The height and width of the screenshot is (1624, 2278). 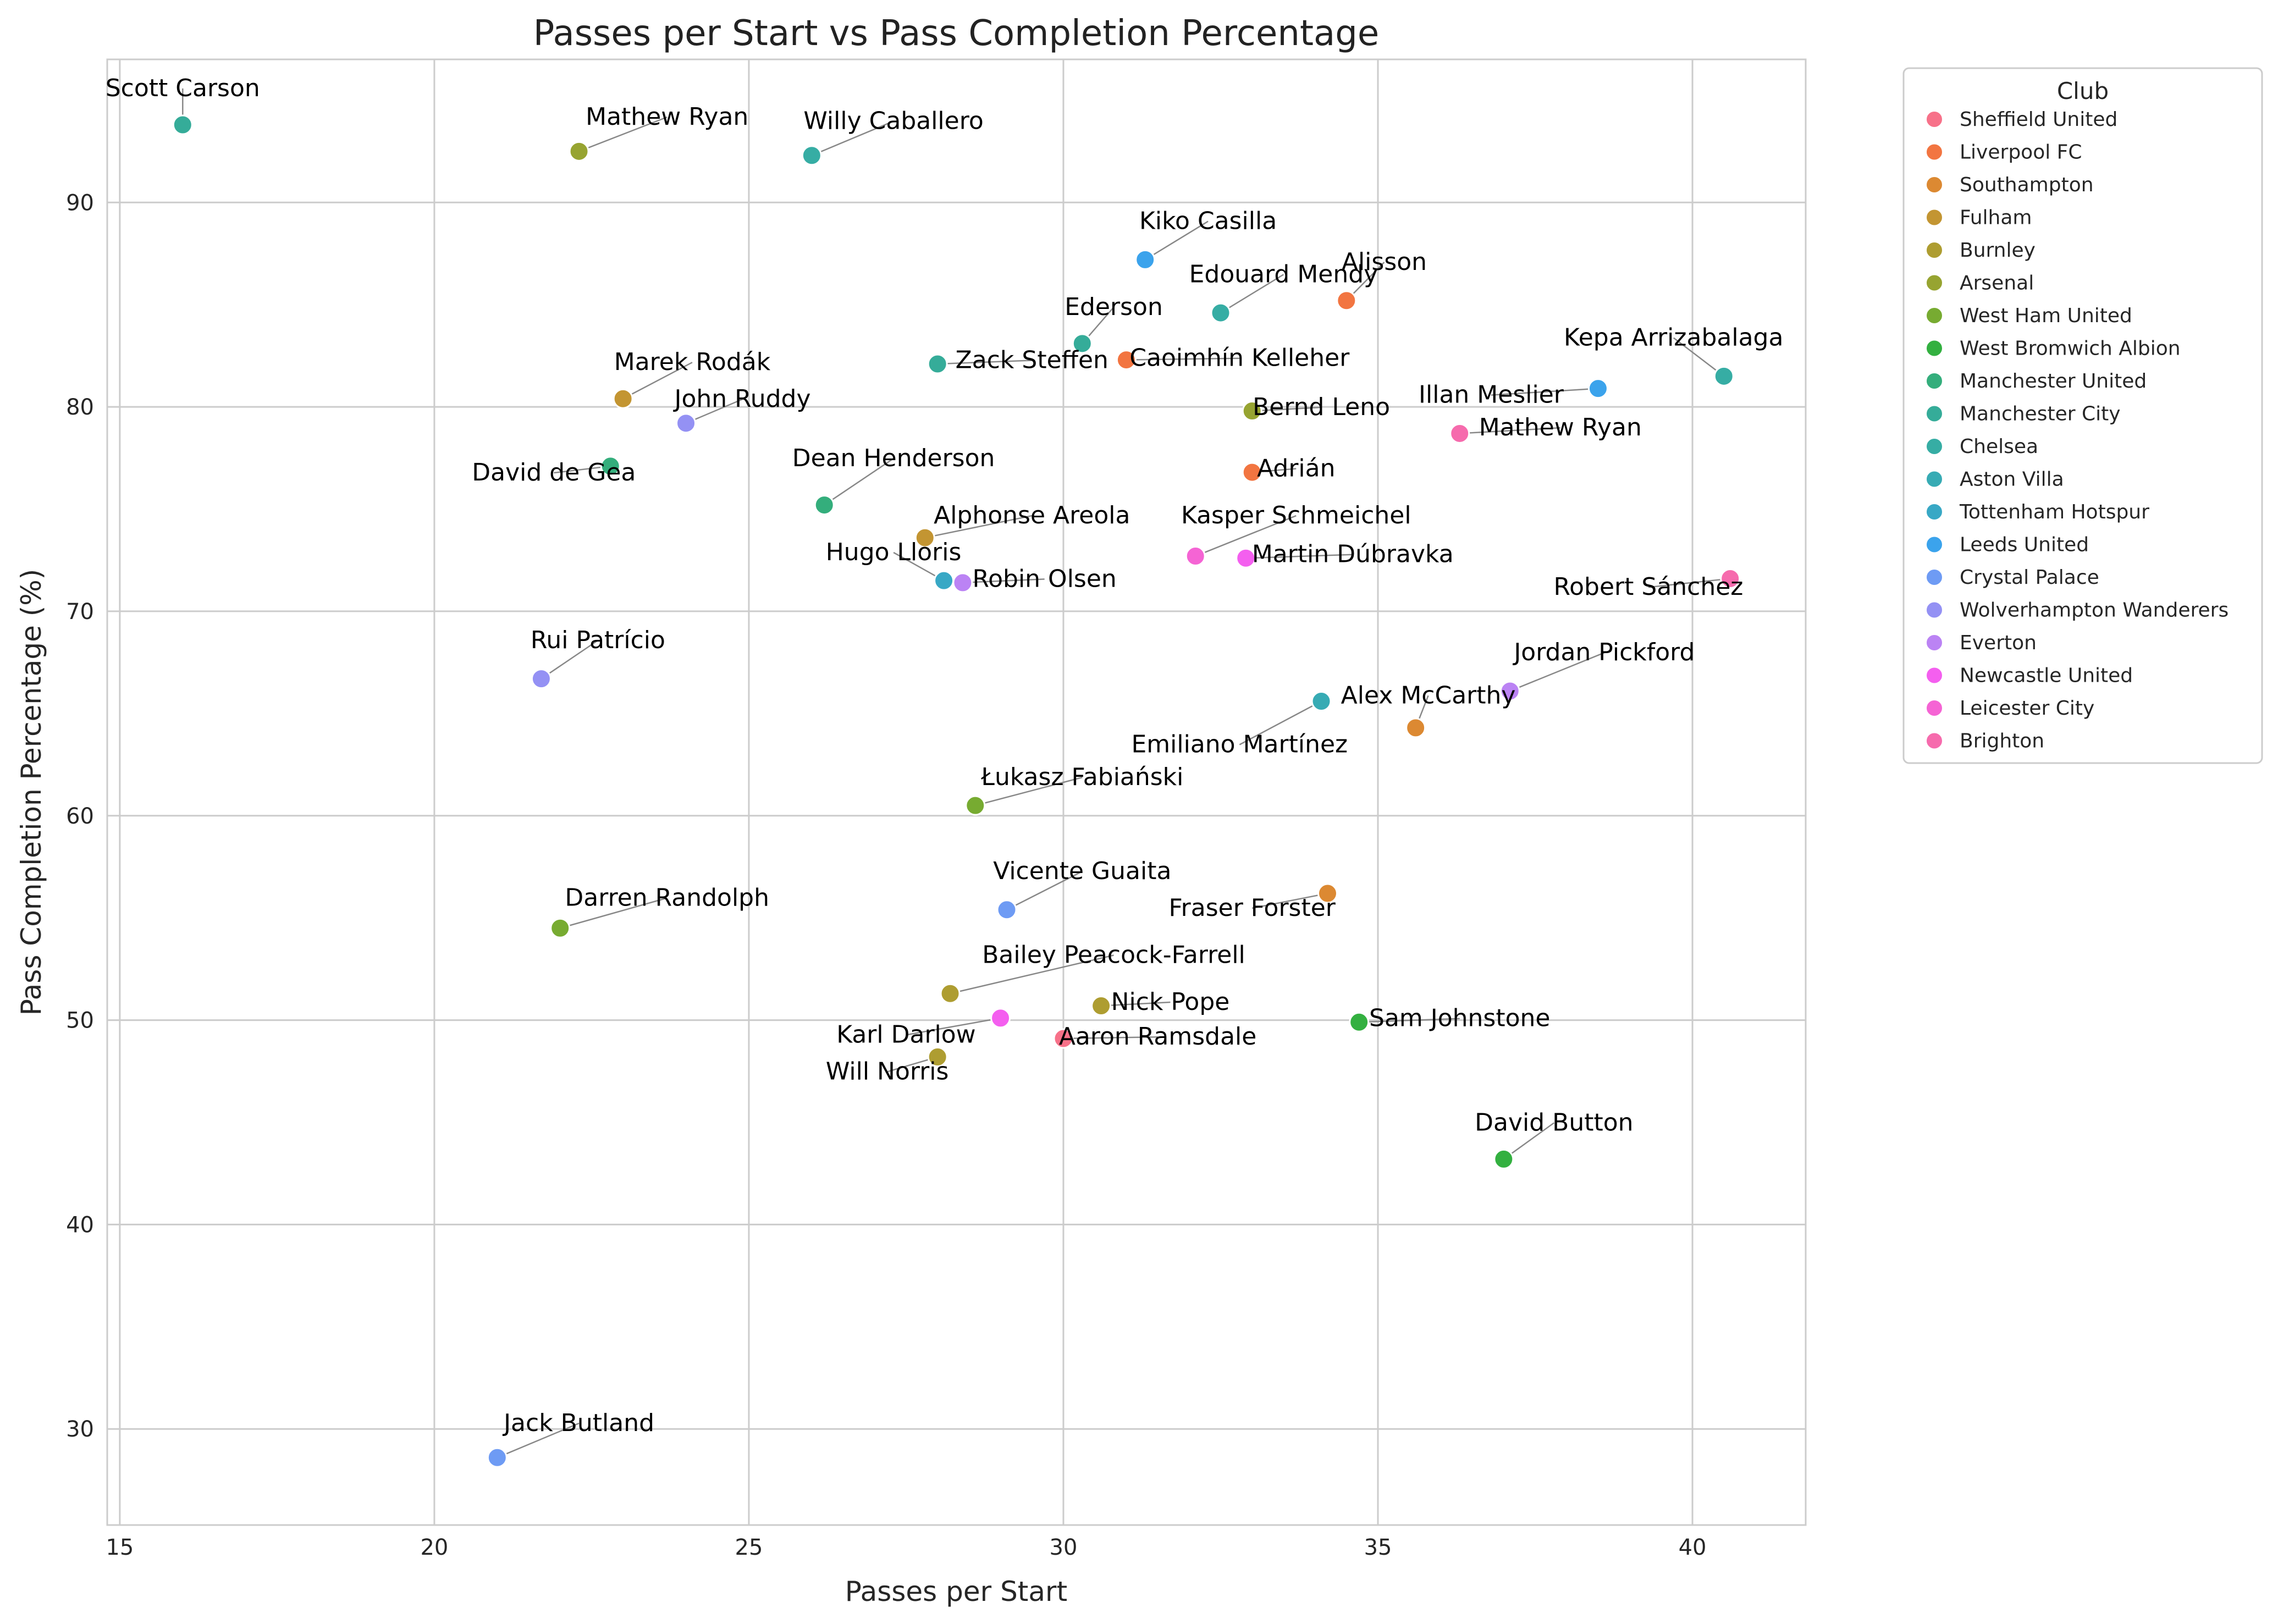 I want to click on point-label: Dean Henderson, so click(x=894, y=458).